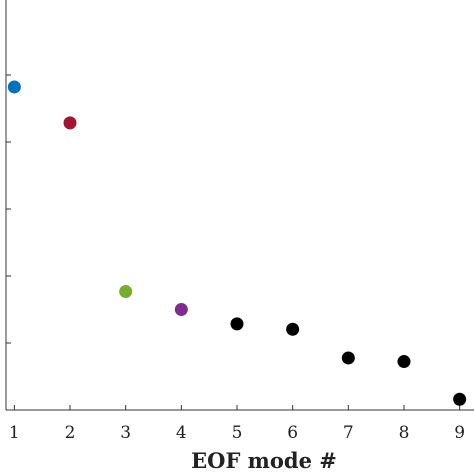  Describe the element at coordinates (14, 433) in the screenshot. I see `x-tick-label: 1` at that location.